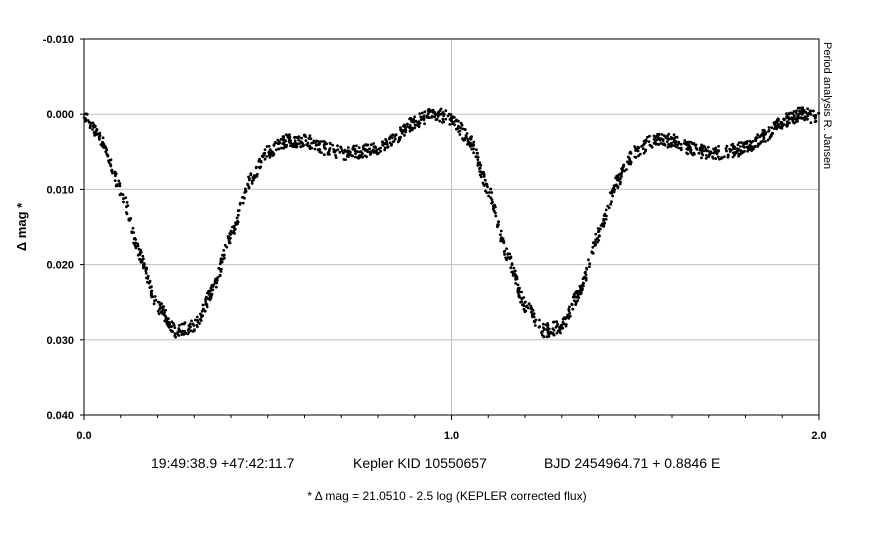 The width and height of the screenshot is (888, 533). Describe the element at coordinates (420, 463) in the screenshot. I see `caption-kepler-id: Kepler KID 10550657` at that location.